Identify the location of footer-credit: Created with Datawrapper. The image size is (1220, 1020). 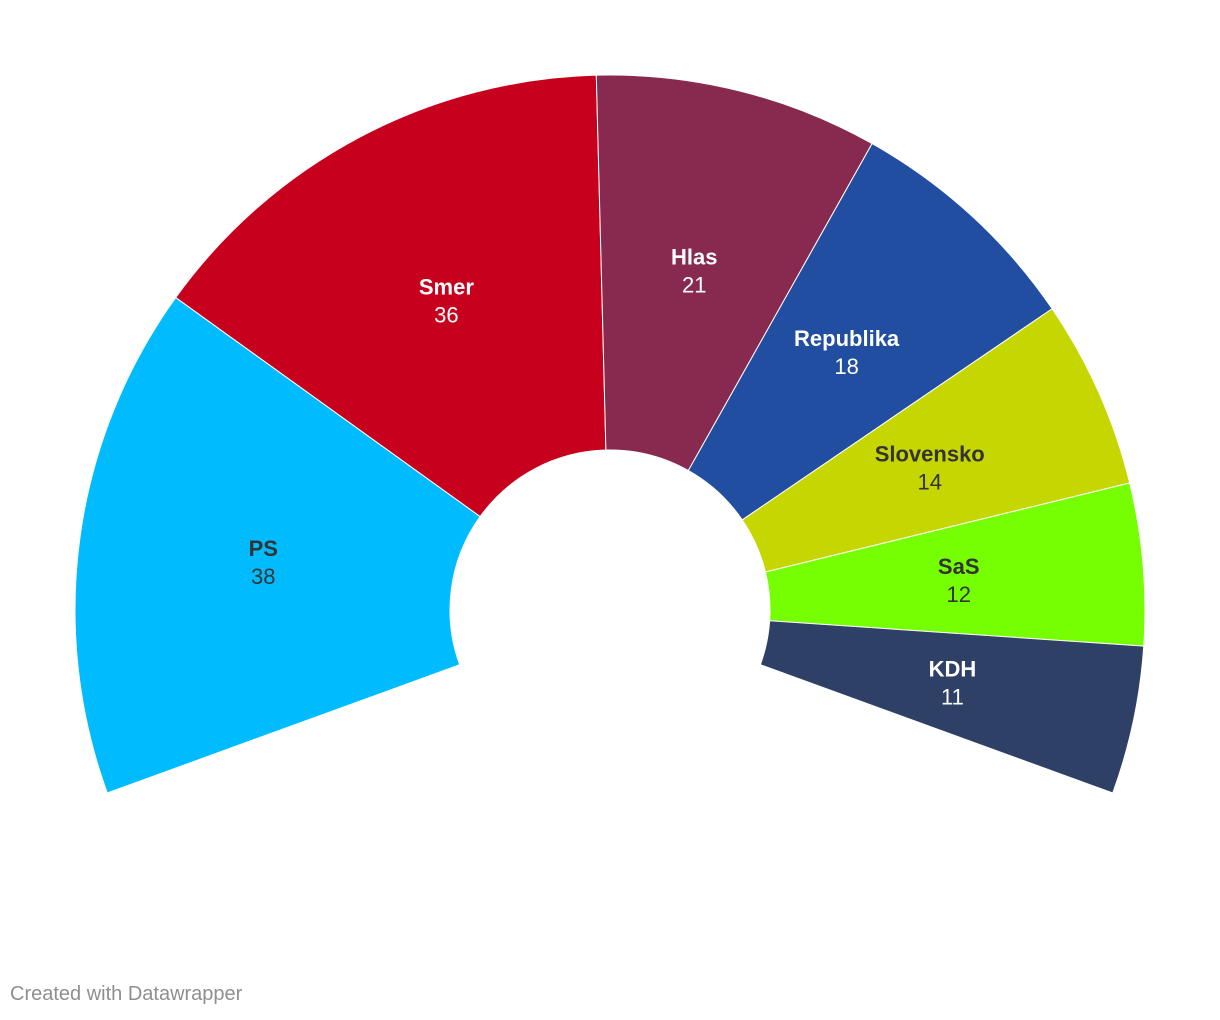
(126, 994).